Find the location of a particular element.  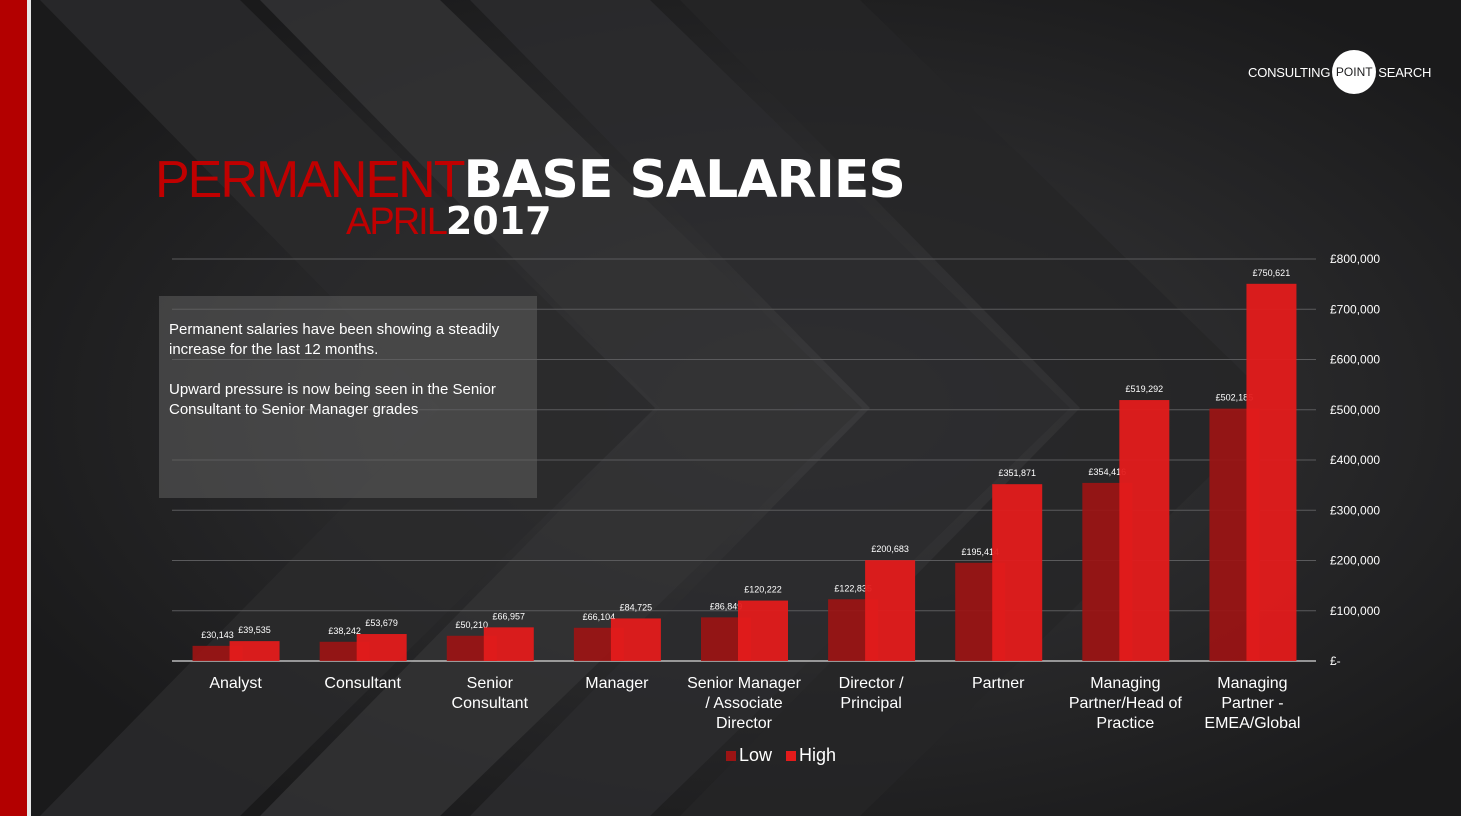

legend-swatch-high is located at coordinates (791, 755).